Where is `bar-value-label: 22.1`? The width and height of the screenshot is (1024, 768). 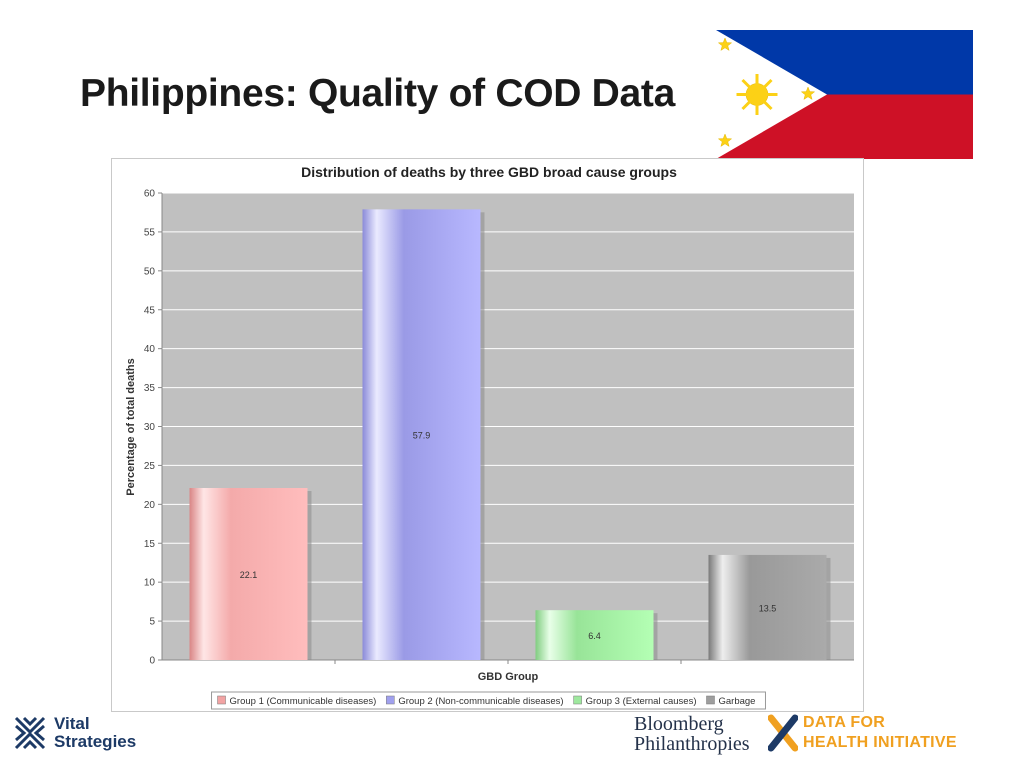 bar-value-label: 22.1 is located at coordinates (249, 575).